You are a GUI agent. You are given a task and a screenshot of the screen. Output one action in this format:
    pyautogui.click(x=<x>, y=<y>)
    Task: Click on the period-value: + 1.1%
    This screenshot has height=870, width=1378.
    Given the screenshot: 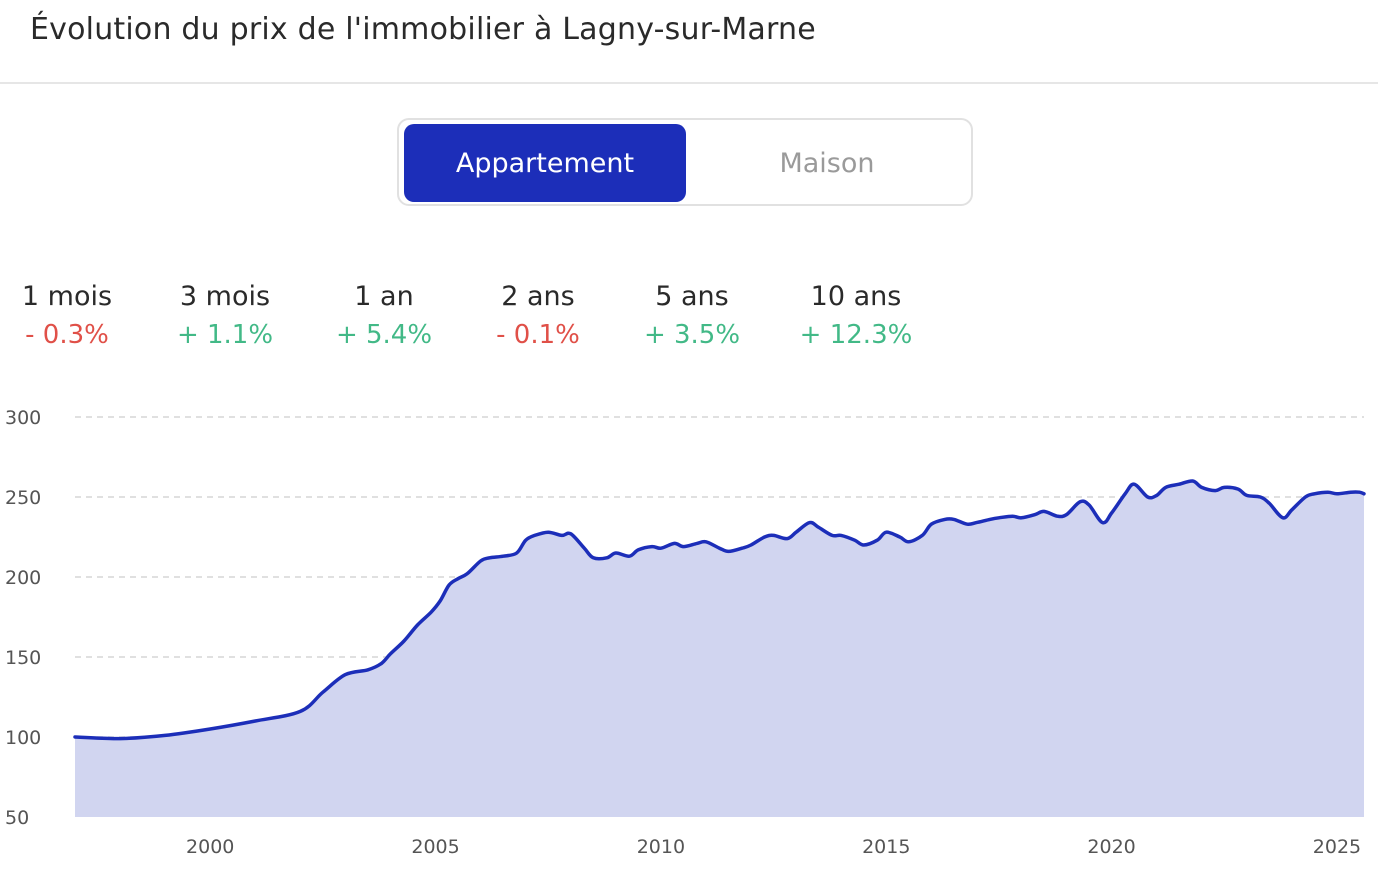 What is the action you would take?
    pyautogui.click(x=225, y=335)
    